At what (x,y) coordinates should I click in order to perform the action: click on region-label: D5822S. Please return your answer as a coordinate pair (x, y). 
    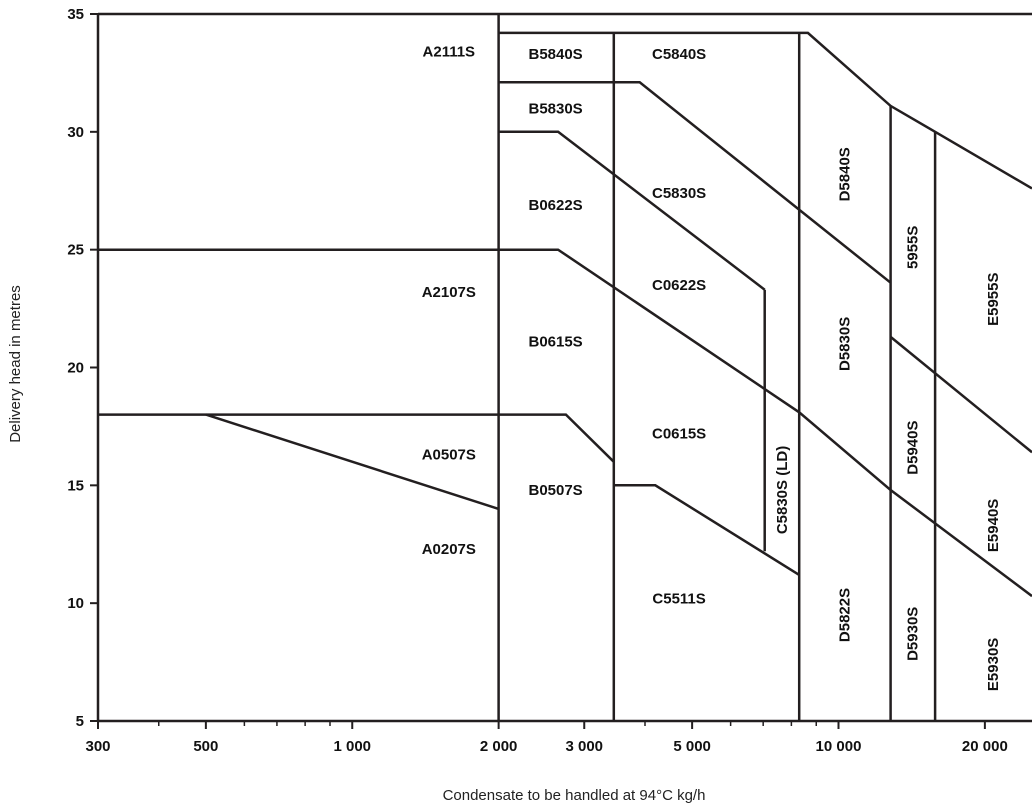
    Looking at the image, I should click on (845, 615).